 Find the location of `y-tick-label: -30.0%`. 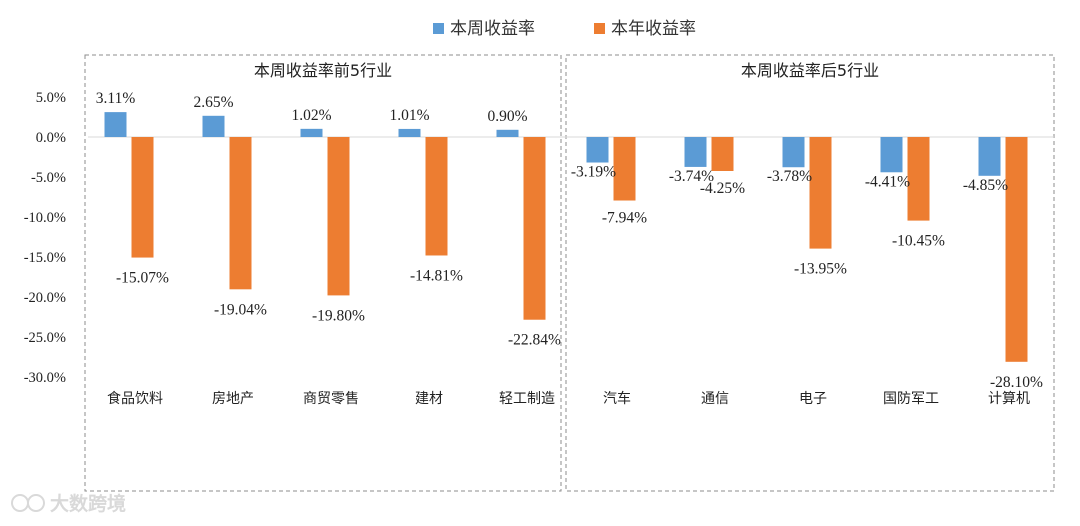

y-tick-label: -30.0% is located at coordinates (45, 378).